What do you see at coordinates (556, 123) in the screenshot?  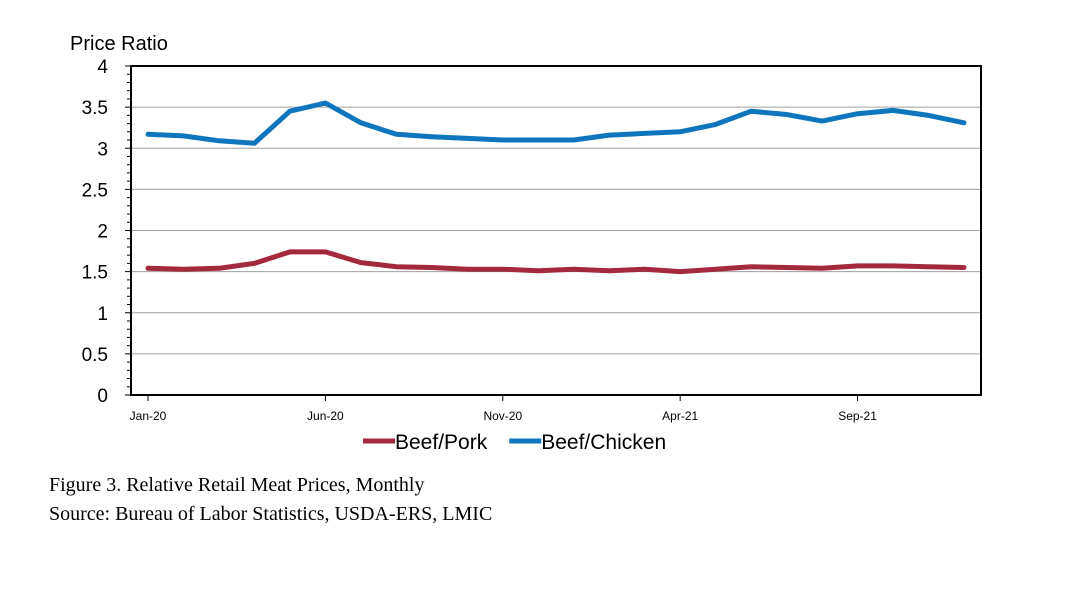 I see `series-line-beef-chicken` at bounding box center [556, 123].